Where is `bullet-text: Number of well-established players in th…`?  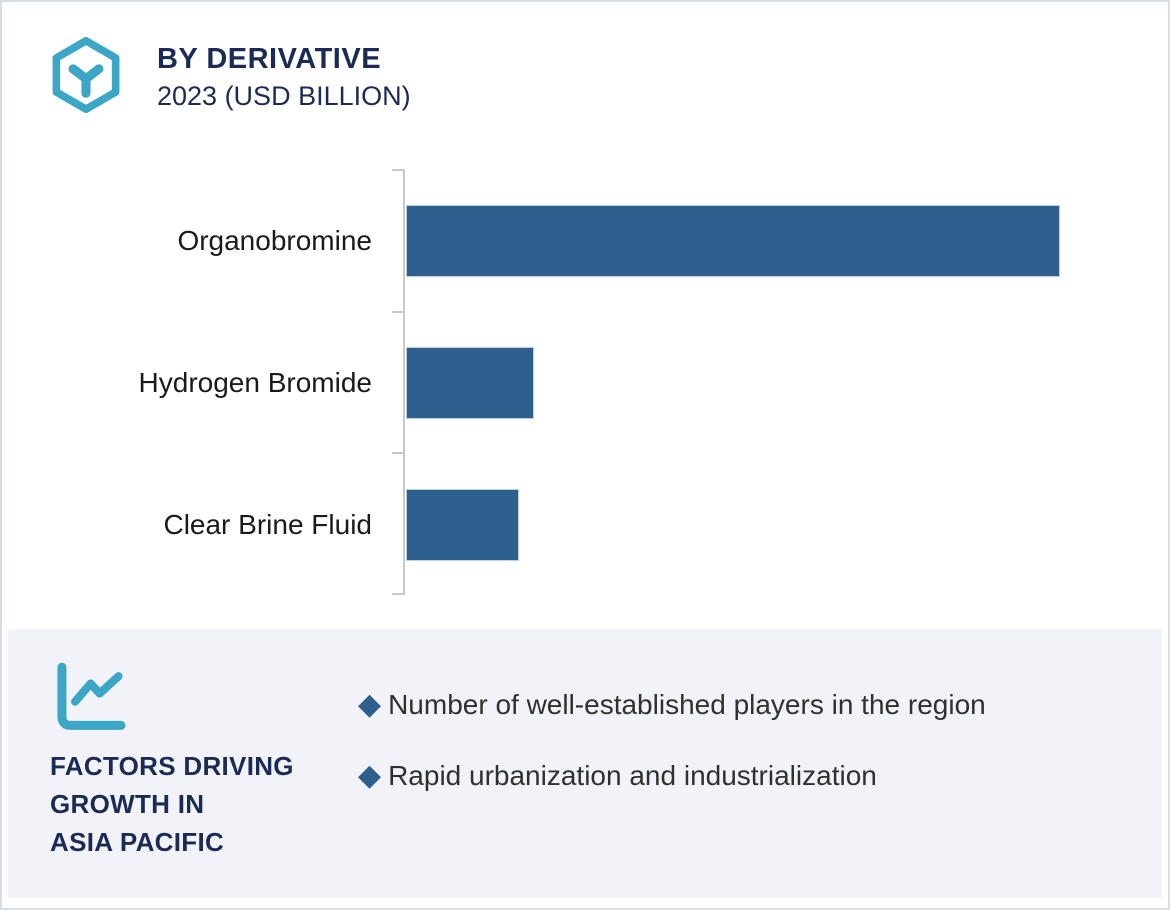 bullet-text: Number of well-established players in th… is located at coordinates (687, 704).